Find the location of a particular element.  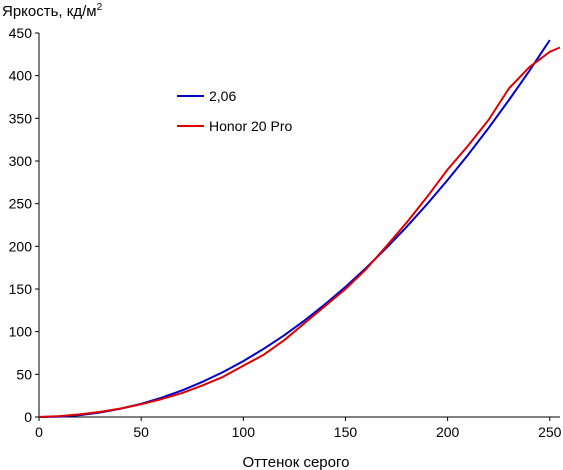

y-tick-label: 150 is located at coordinates (21, 289).